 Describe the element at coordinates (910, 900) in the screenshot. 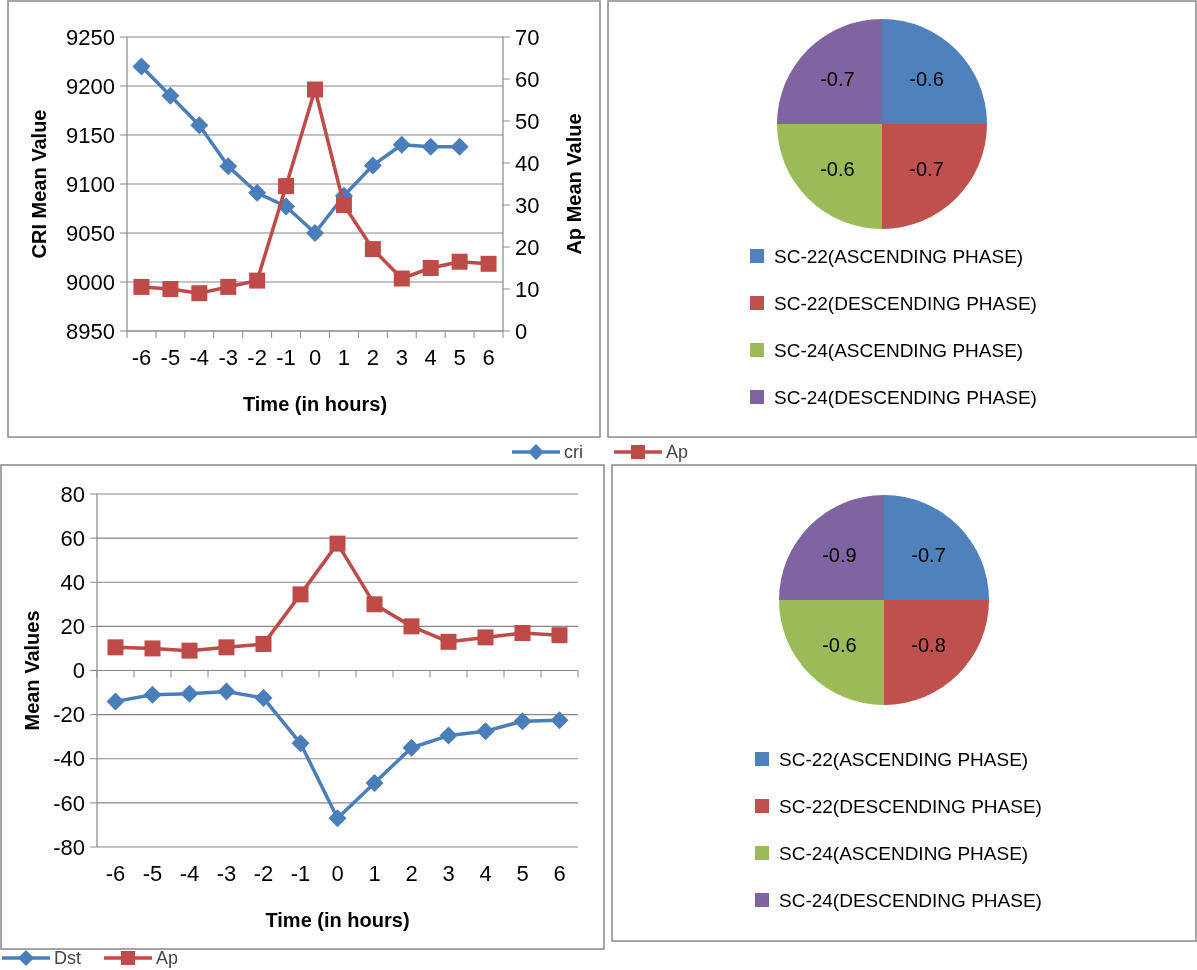

I see `legend-label: SC-24(DESCENDING PHASE)` at that location.